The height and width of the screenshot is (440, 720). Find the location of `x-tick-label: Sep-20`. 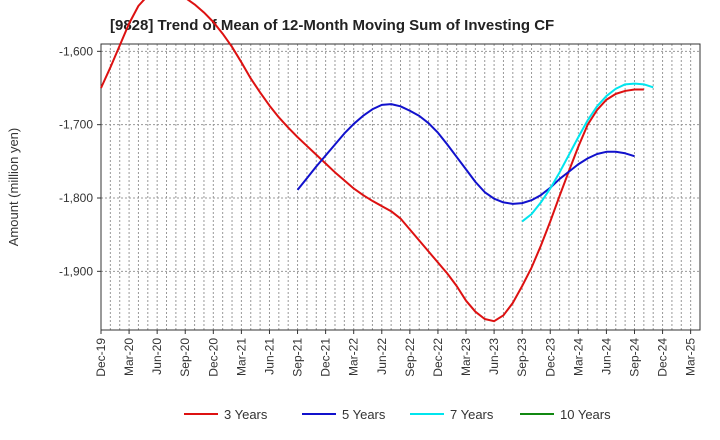

x-tick-label: Sep-20 is located at coordinates (185, 357).